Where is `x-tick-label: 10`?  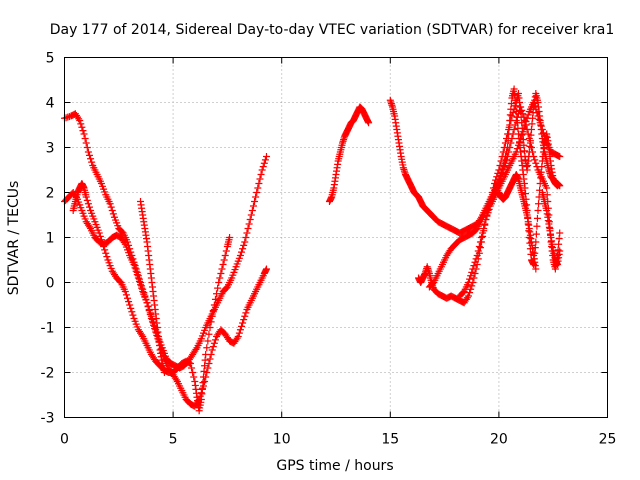
x-tick-label: 10 is located at coordinates (282, 440).